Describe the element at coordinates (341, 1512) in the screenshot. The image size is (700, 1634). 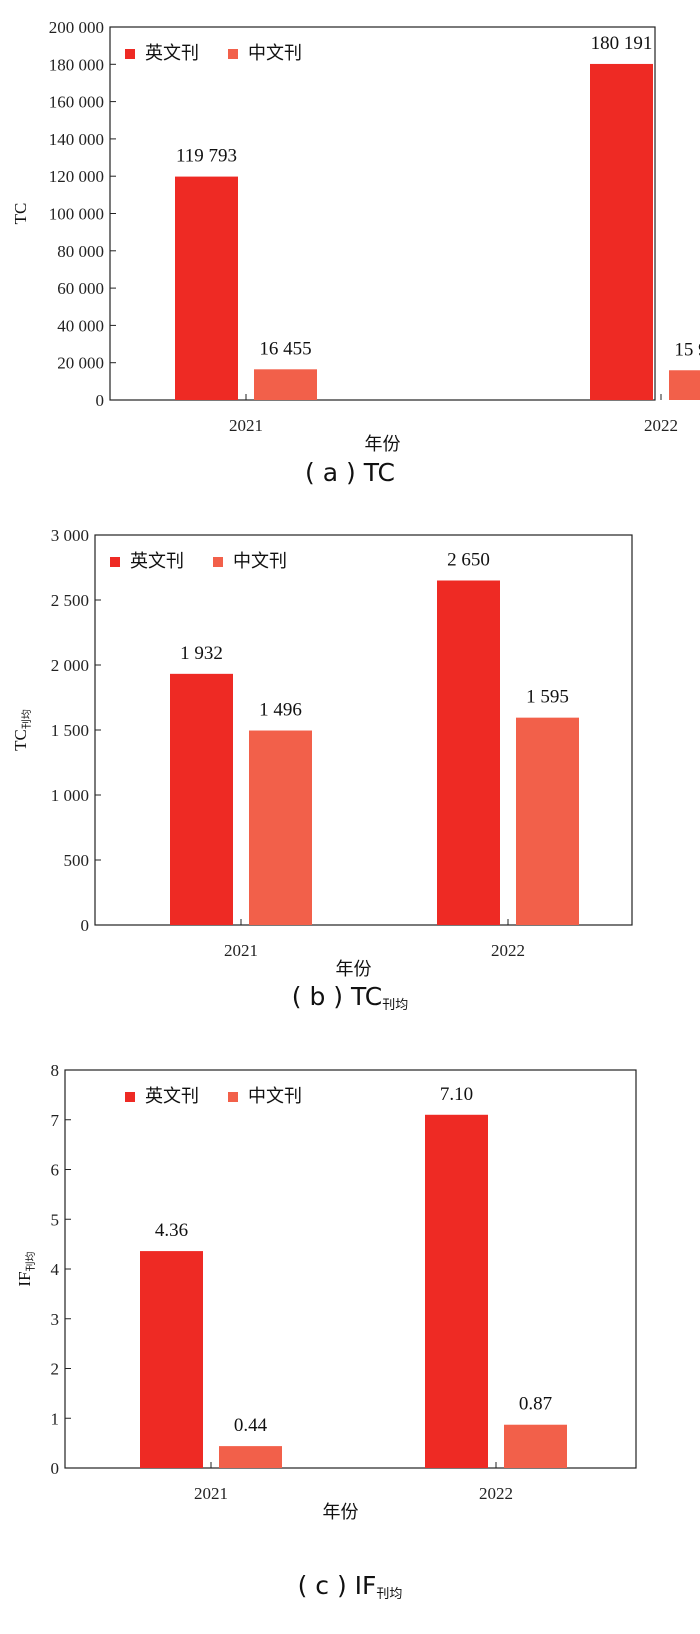
I see `chart-c-xlabel: 年份` at that location.